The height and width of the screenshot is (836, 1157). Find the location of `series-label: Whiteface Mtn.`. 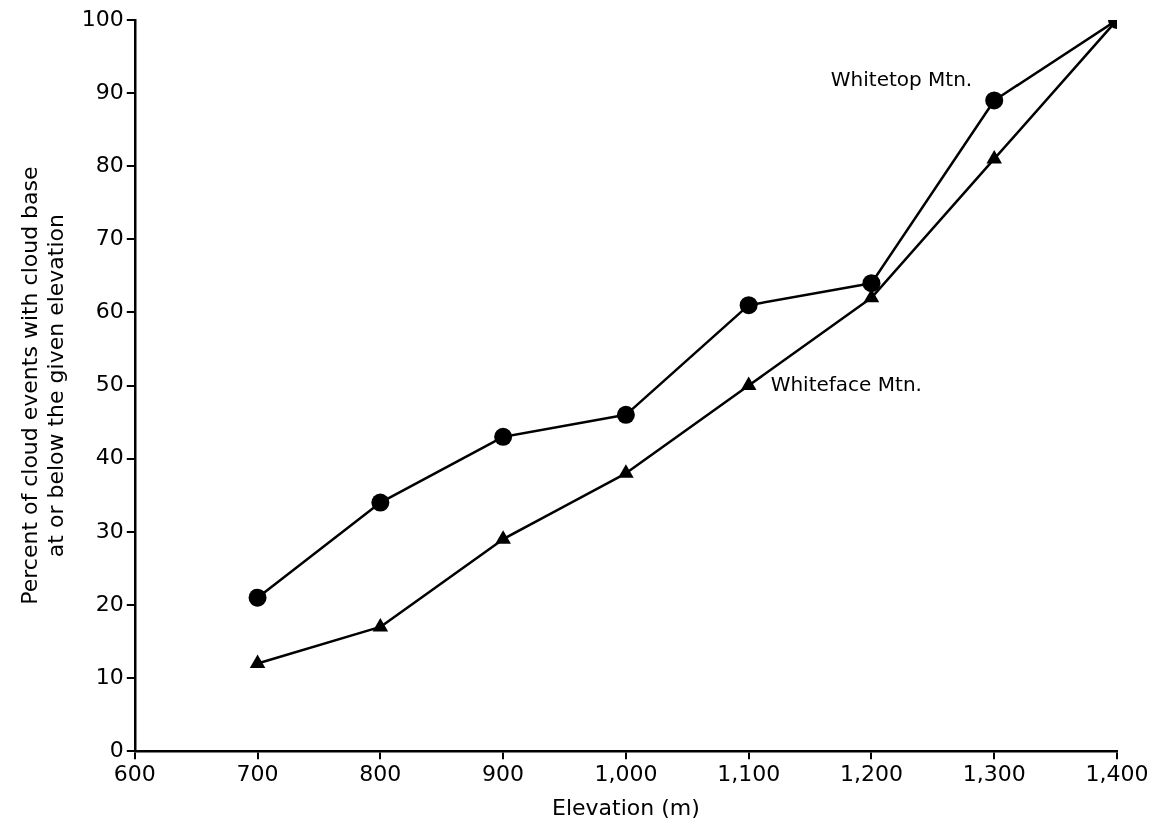

series-label: Whiteface Mtn. is located at coordinates (846, 383).